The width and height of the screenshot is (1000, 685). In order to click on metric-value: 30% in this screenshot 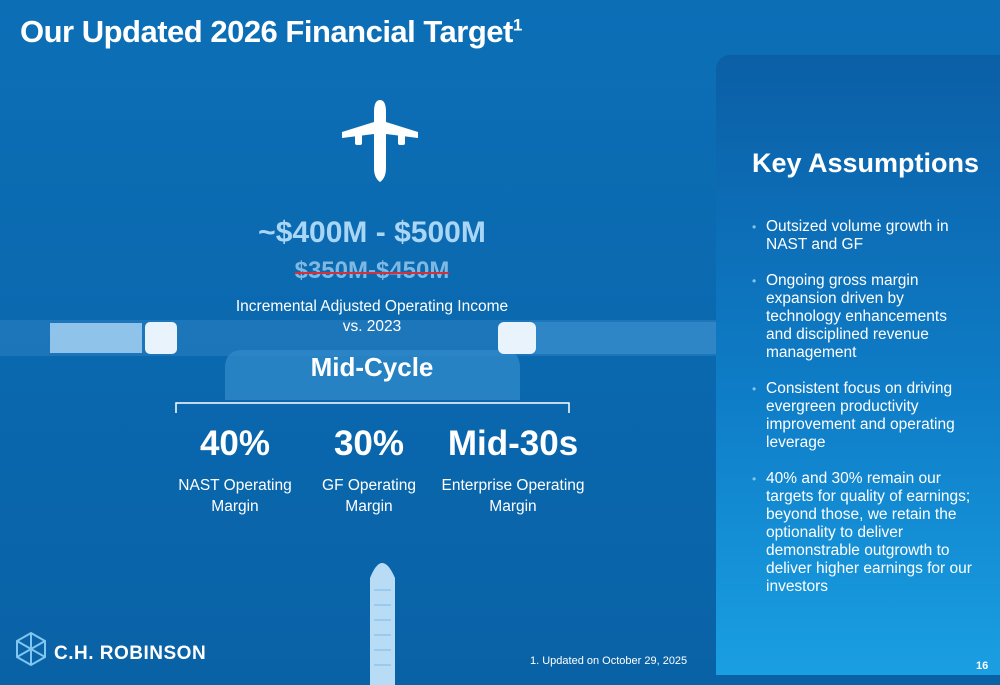, I will do `click(369, 443)`.